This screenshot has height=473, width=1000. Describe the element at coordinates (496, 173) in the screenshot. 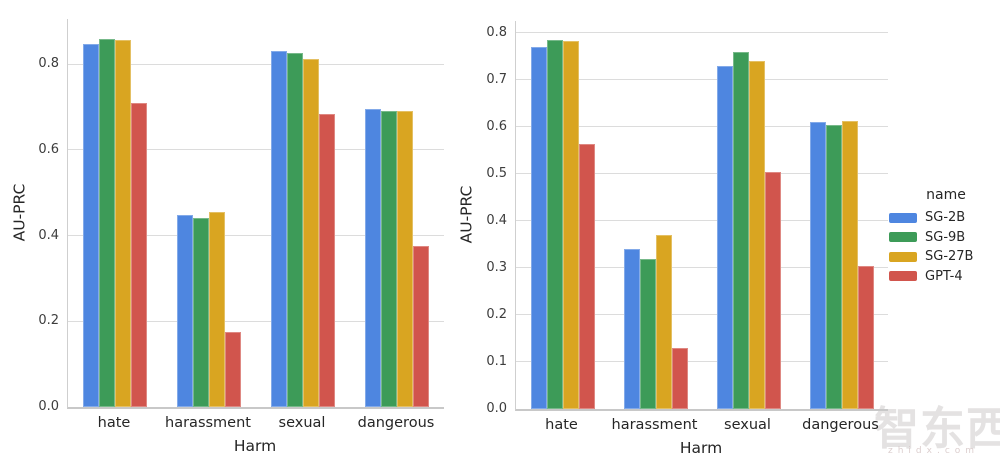

I see `ytick-right: 0.5` at that location.